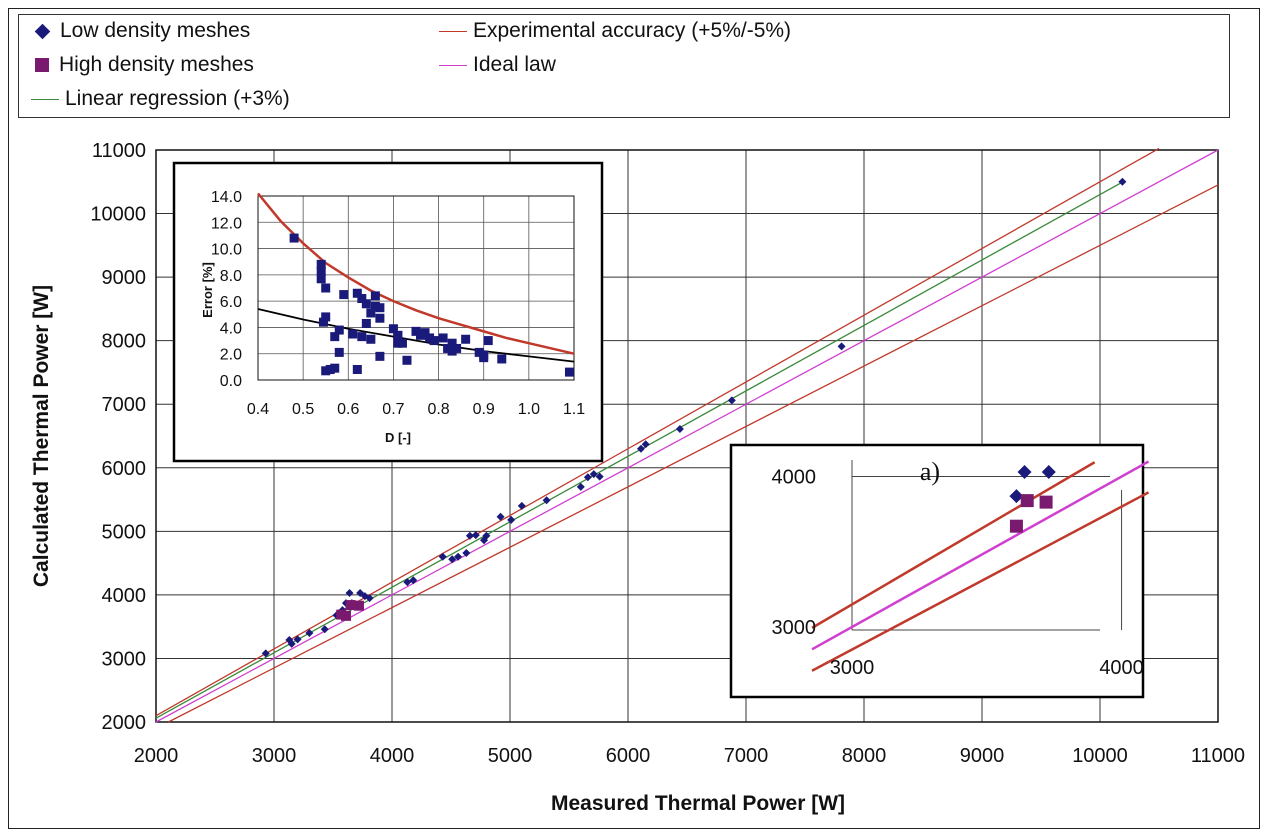  What do you see at coordinates (124, 532) in the screenshot?
I see `y-tick-label: 5000` at bounding box center [124, 532].